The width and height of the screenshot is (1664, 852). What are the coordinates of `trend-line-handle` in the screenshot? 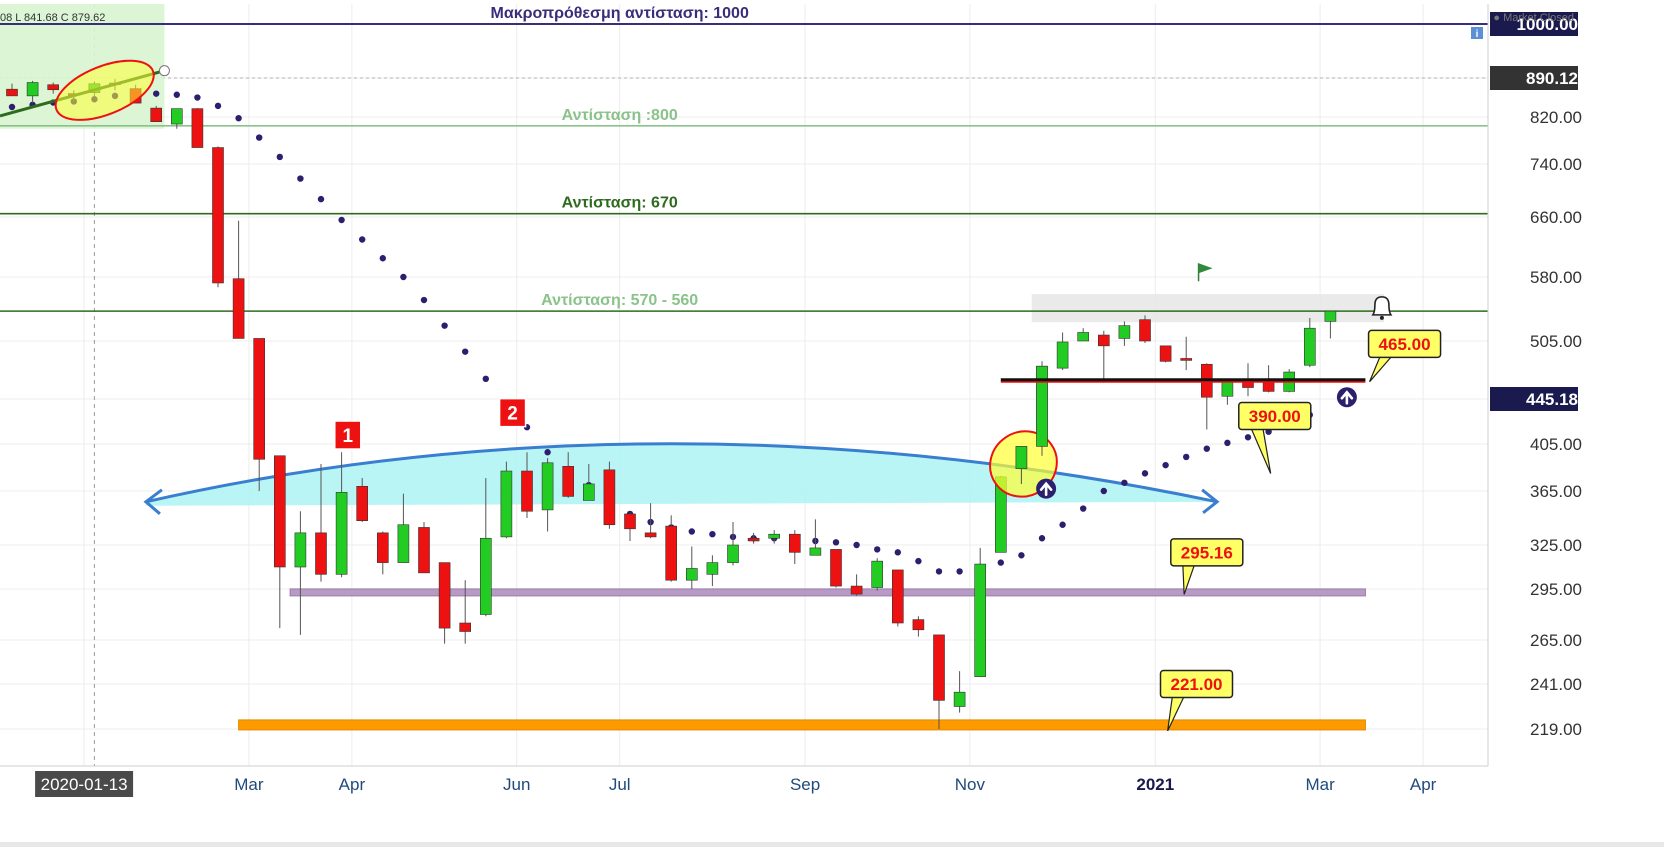 It's located at (164, 71).